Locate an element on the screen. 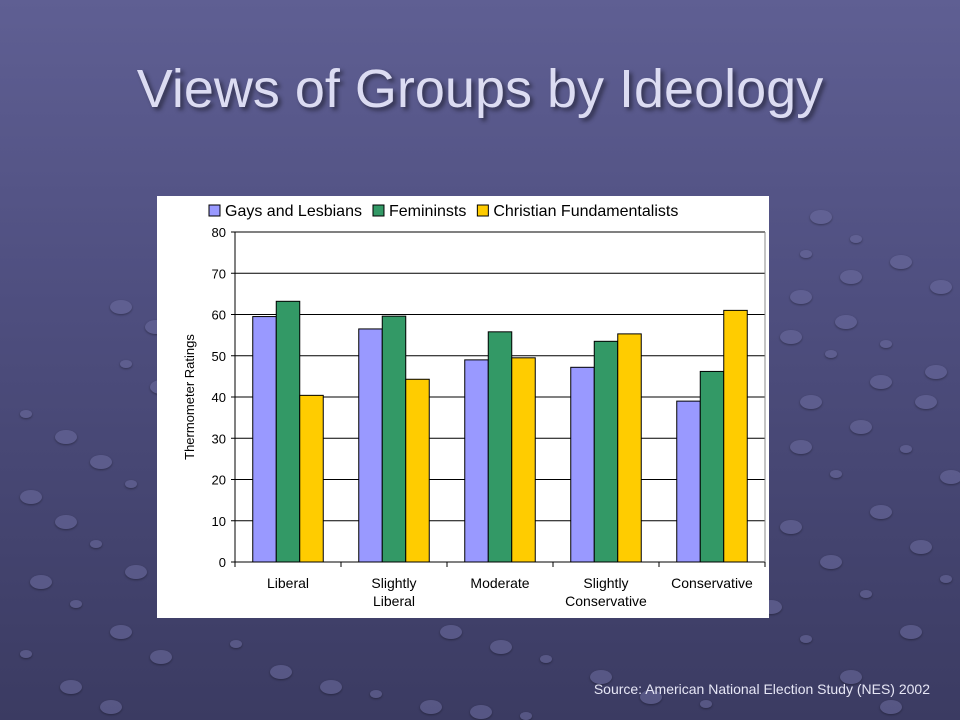  legend-label: Femininsts is located at coordinates (427, 211).